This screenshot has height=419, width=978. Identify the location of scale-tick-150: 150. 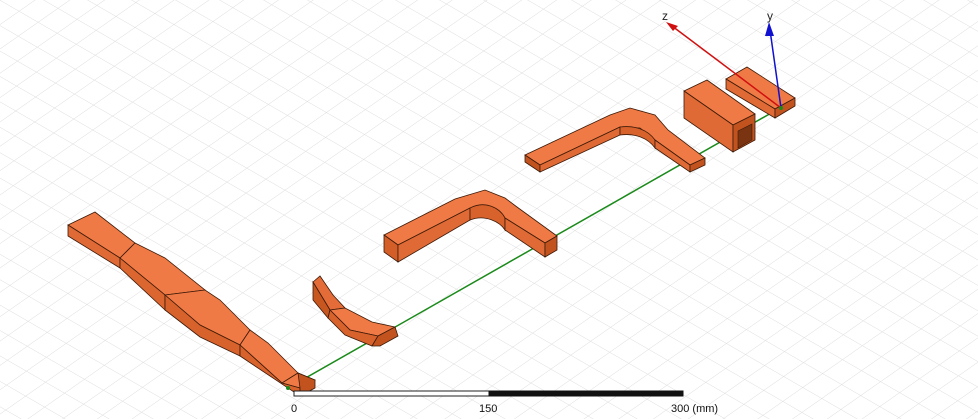
(488, 409).